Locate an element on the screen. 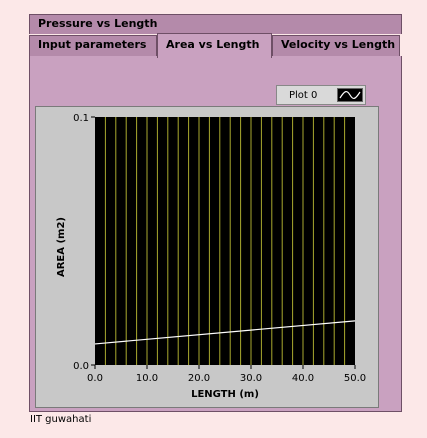 This screenshot has height=438, width=427. x-axis-label: LENGTH (m) is located at coordinates (225, 394).